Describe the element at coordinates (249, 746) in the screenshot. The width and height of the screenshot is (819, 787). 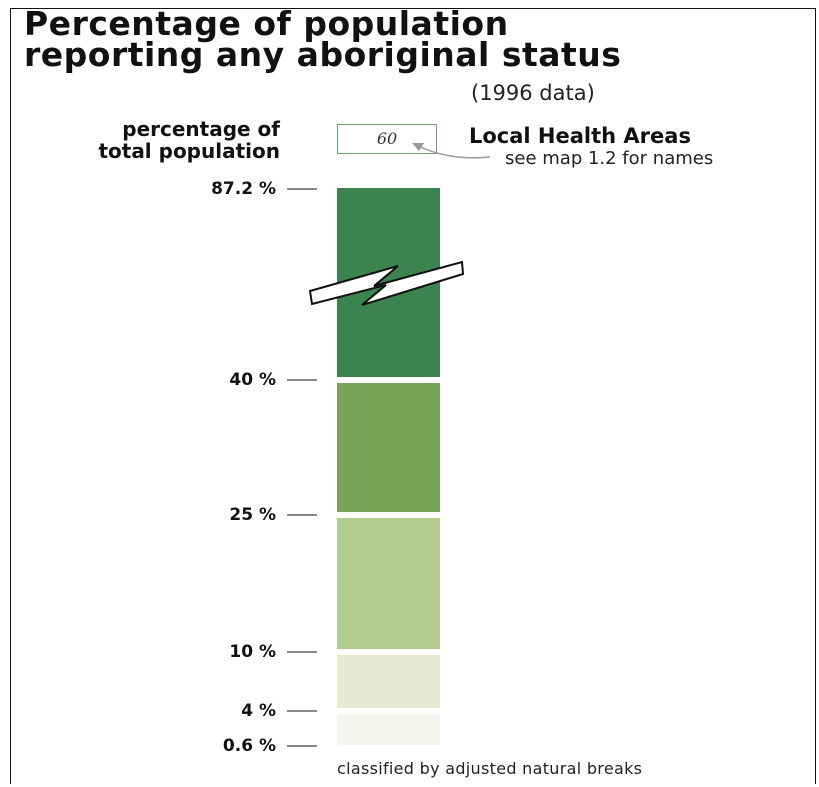
I see `tick-label-0-6: 0.6 %` at that location.